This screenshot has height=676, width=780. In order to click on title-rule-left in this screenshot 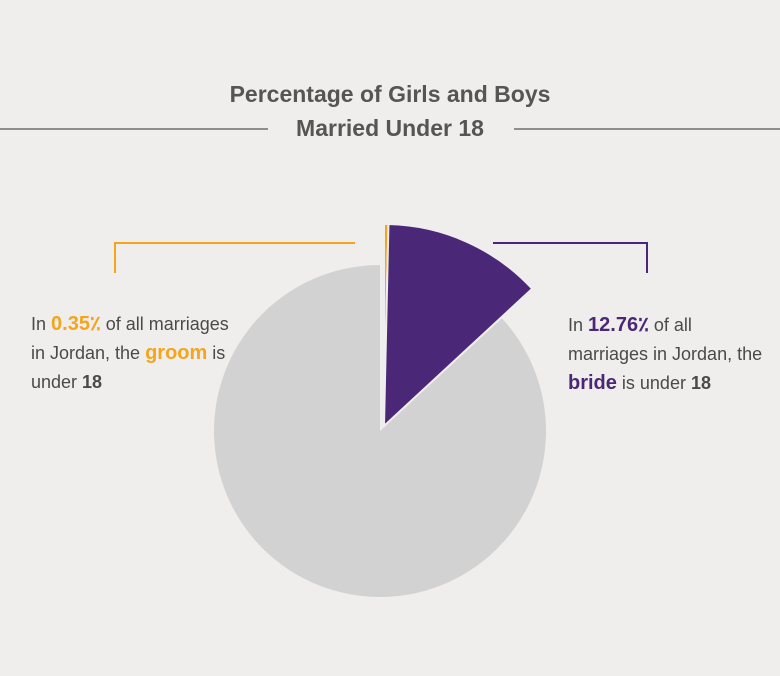, I will do `click(134, 129)`.